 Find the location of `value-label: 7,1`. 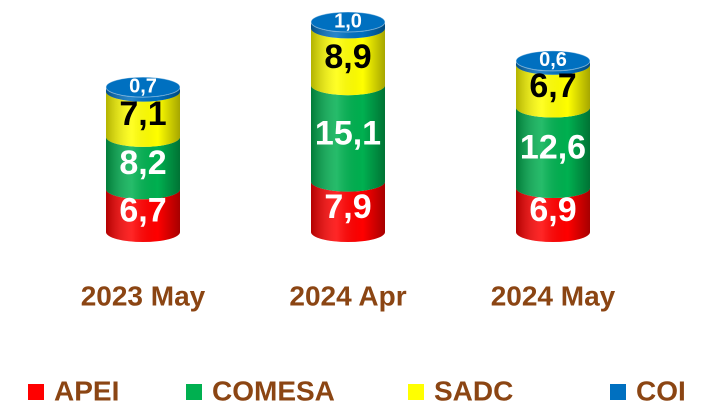

value-label: 7,1 is located at coordinates (142, 114).